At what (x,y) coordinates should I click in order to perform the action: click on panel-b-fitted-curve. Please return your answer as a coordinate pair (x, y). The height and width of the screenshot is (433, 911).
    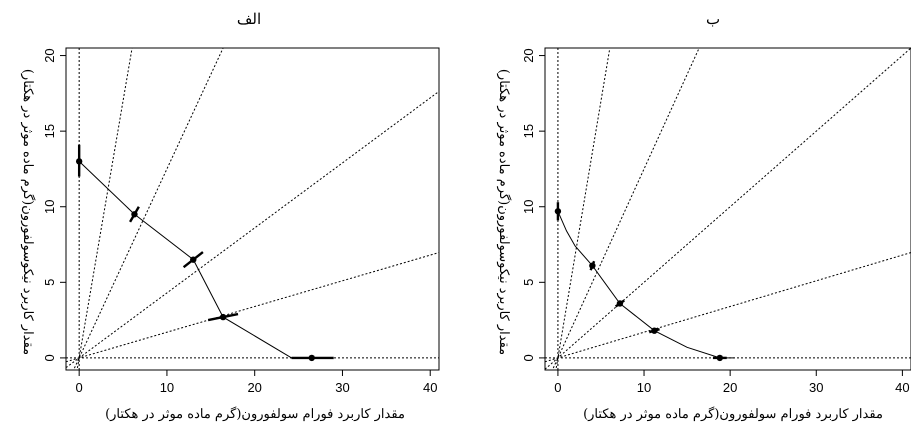
    Looking at the image, I should click on (638, 285).